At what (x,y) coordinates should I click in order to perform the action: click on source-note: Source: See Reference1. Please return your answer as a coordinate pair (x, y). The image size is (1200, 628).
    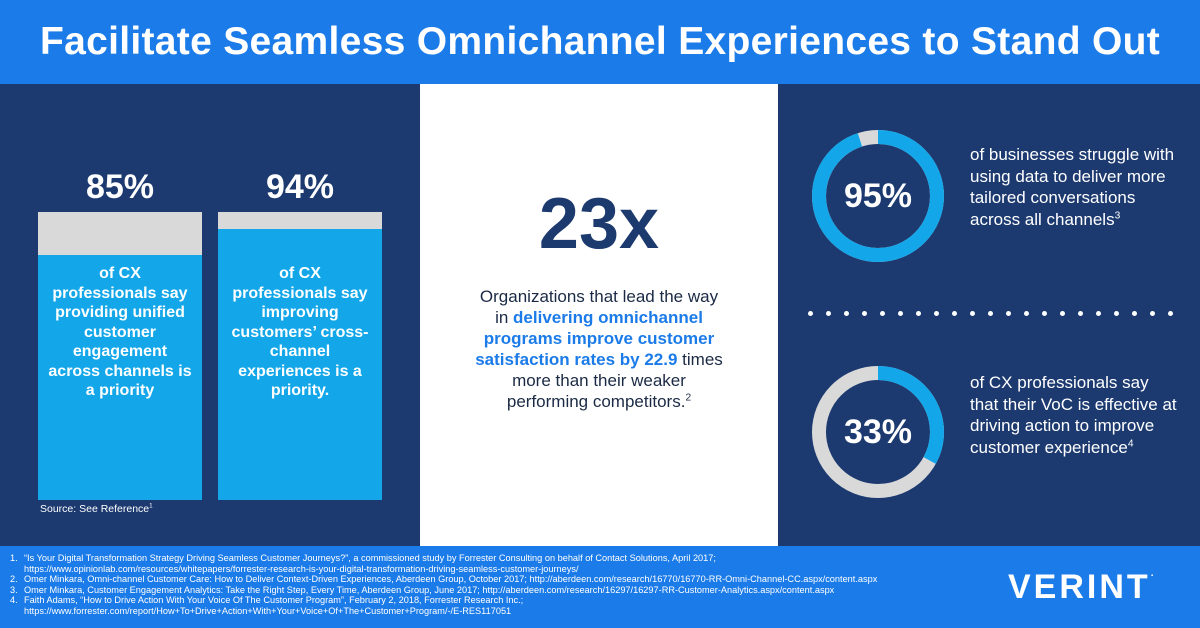
    Looking at the image, I should click on (96, 508).